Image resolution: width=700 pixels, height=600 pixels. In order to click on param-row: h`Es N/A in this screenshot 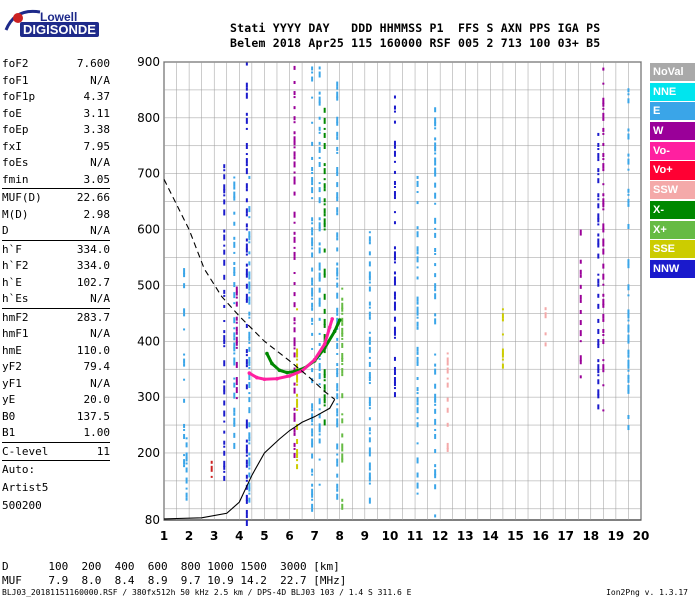, I will do `click(56, 298)`.